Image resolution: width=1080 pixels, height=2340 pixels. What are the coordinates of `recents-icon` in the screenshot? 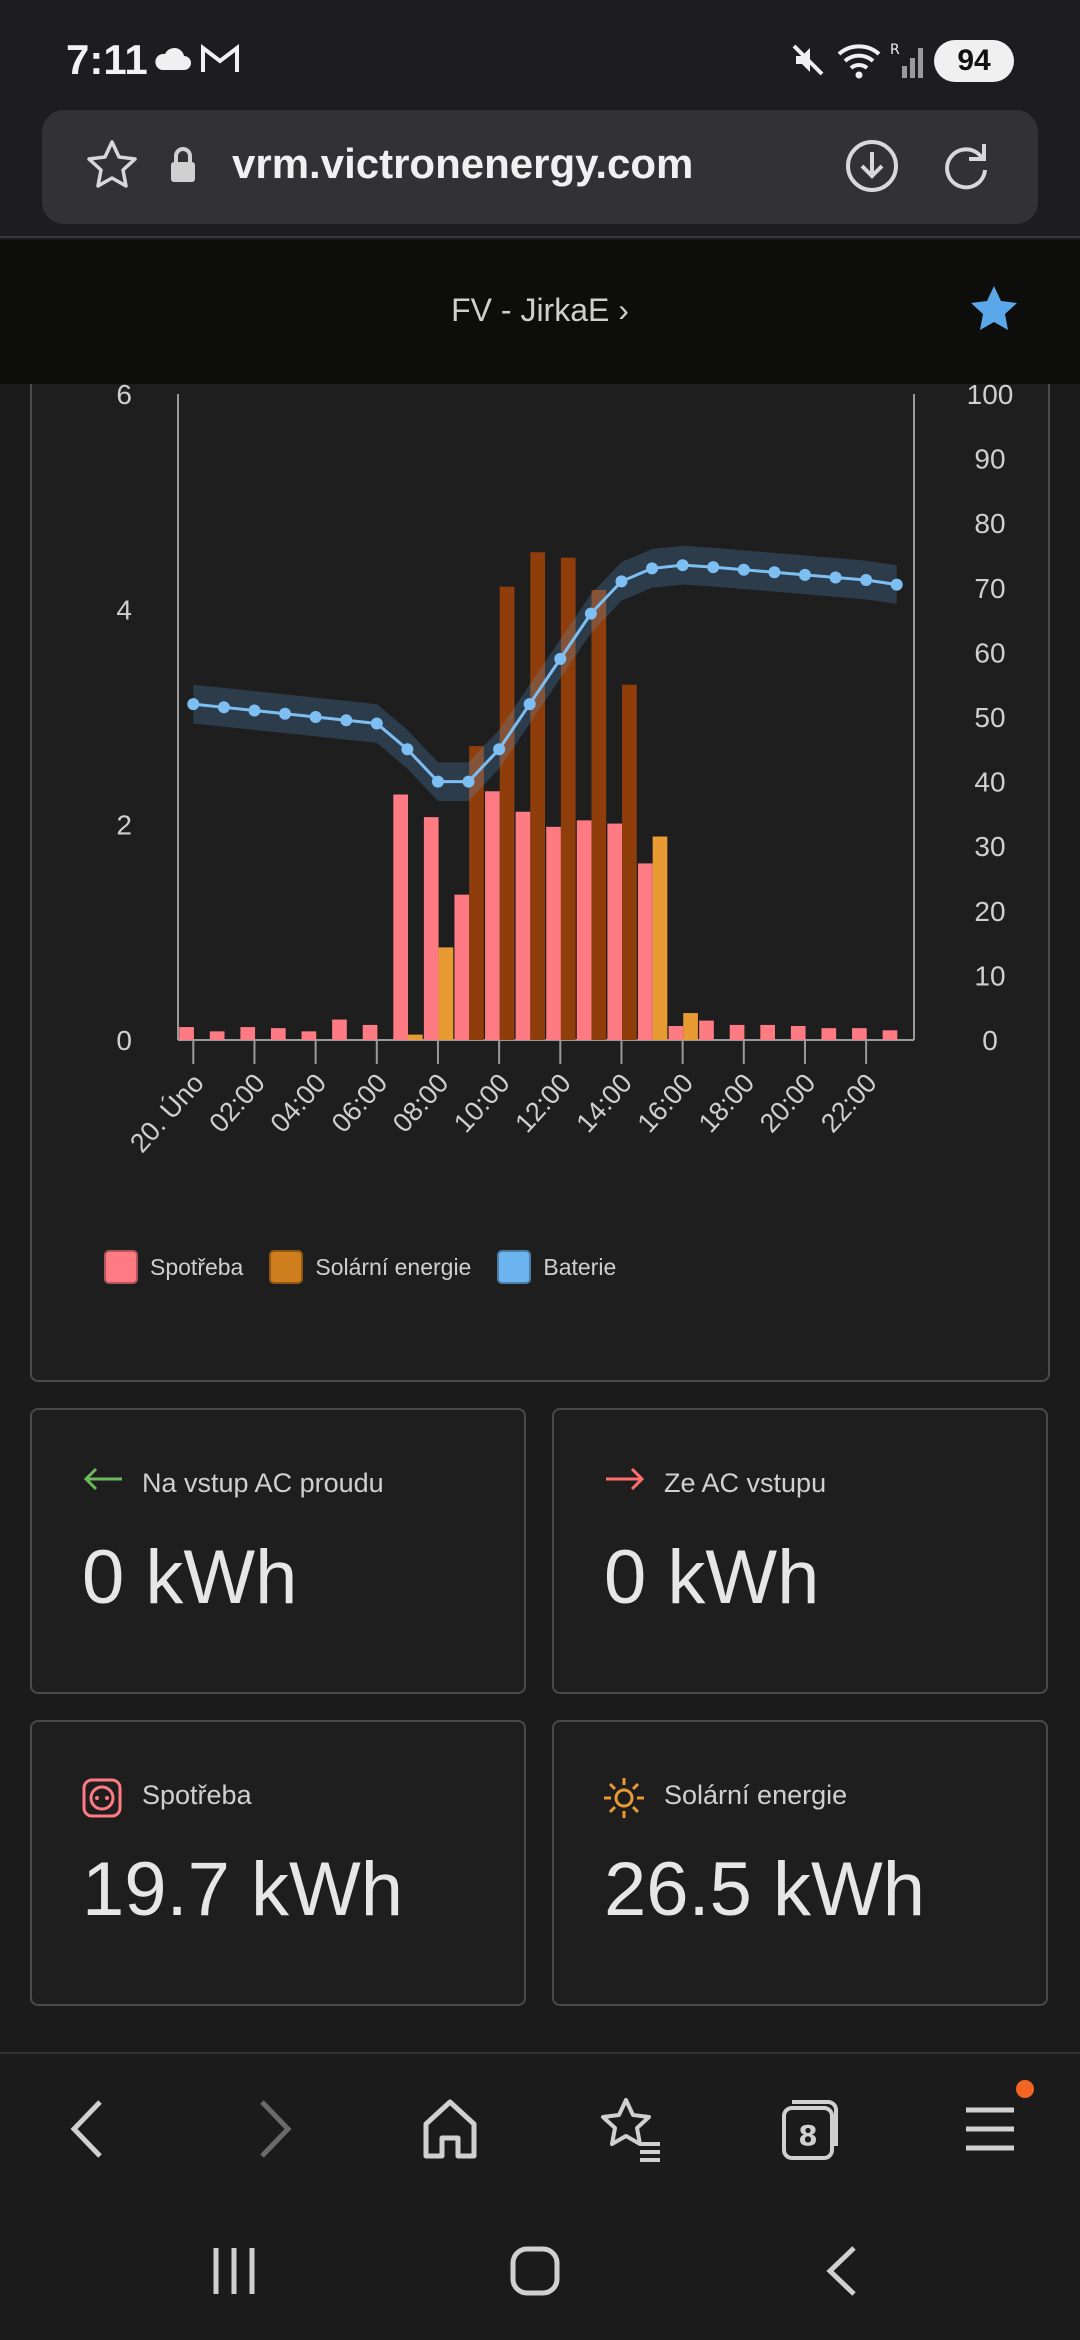 It's located at (235, 2271).